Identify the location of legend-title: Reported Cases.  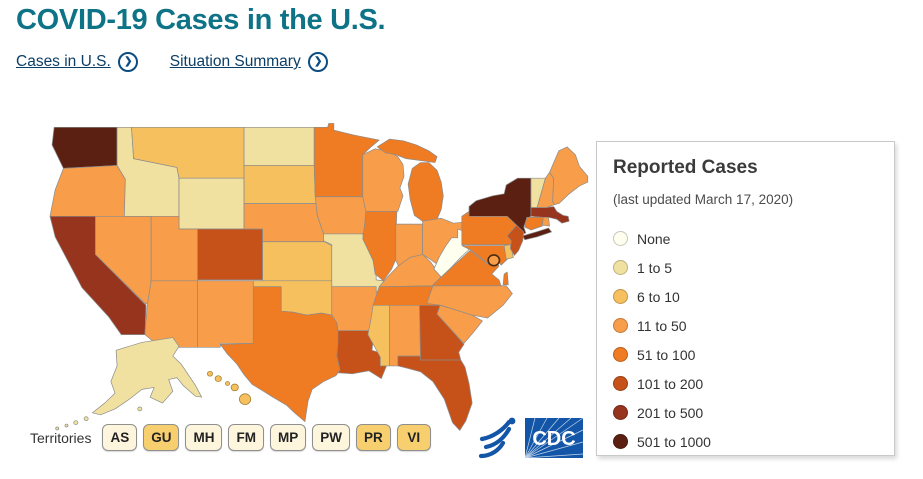
(685, 167).